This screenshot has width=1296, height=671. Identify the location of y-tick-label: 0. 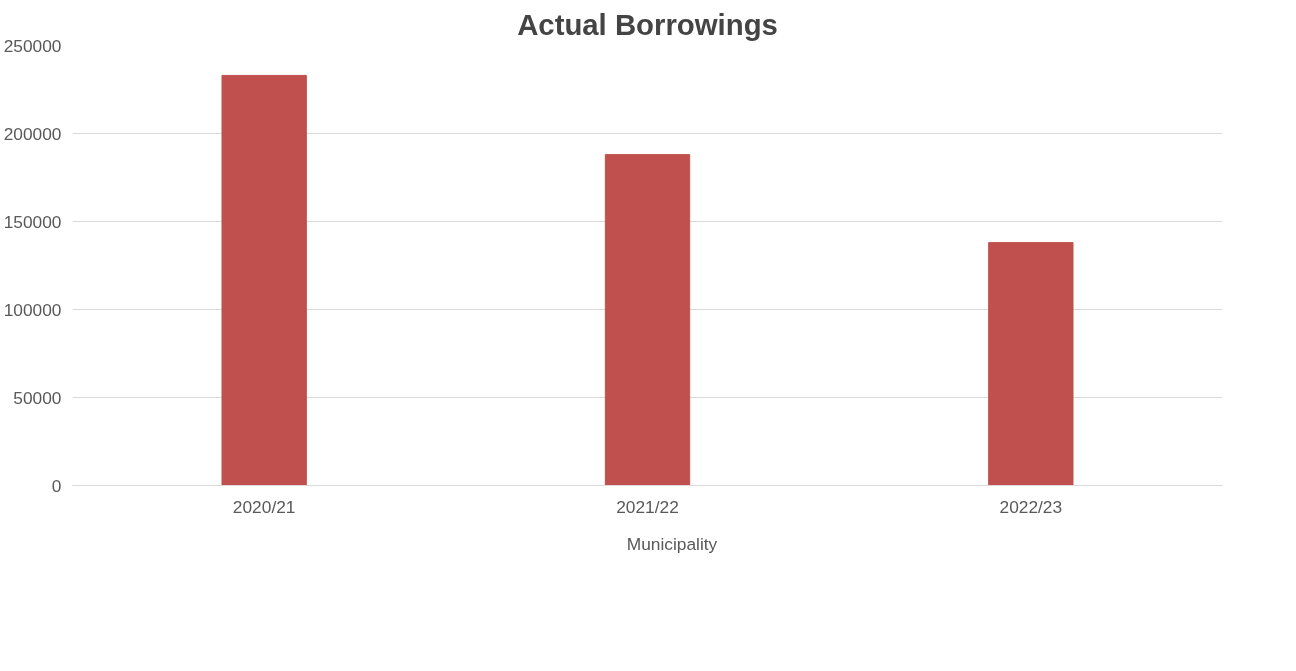
(56, 485).